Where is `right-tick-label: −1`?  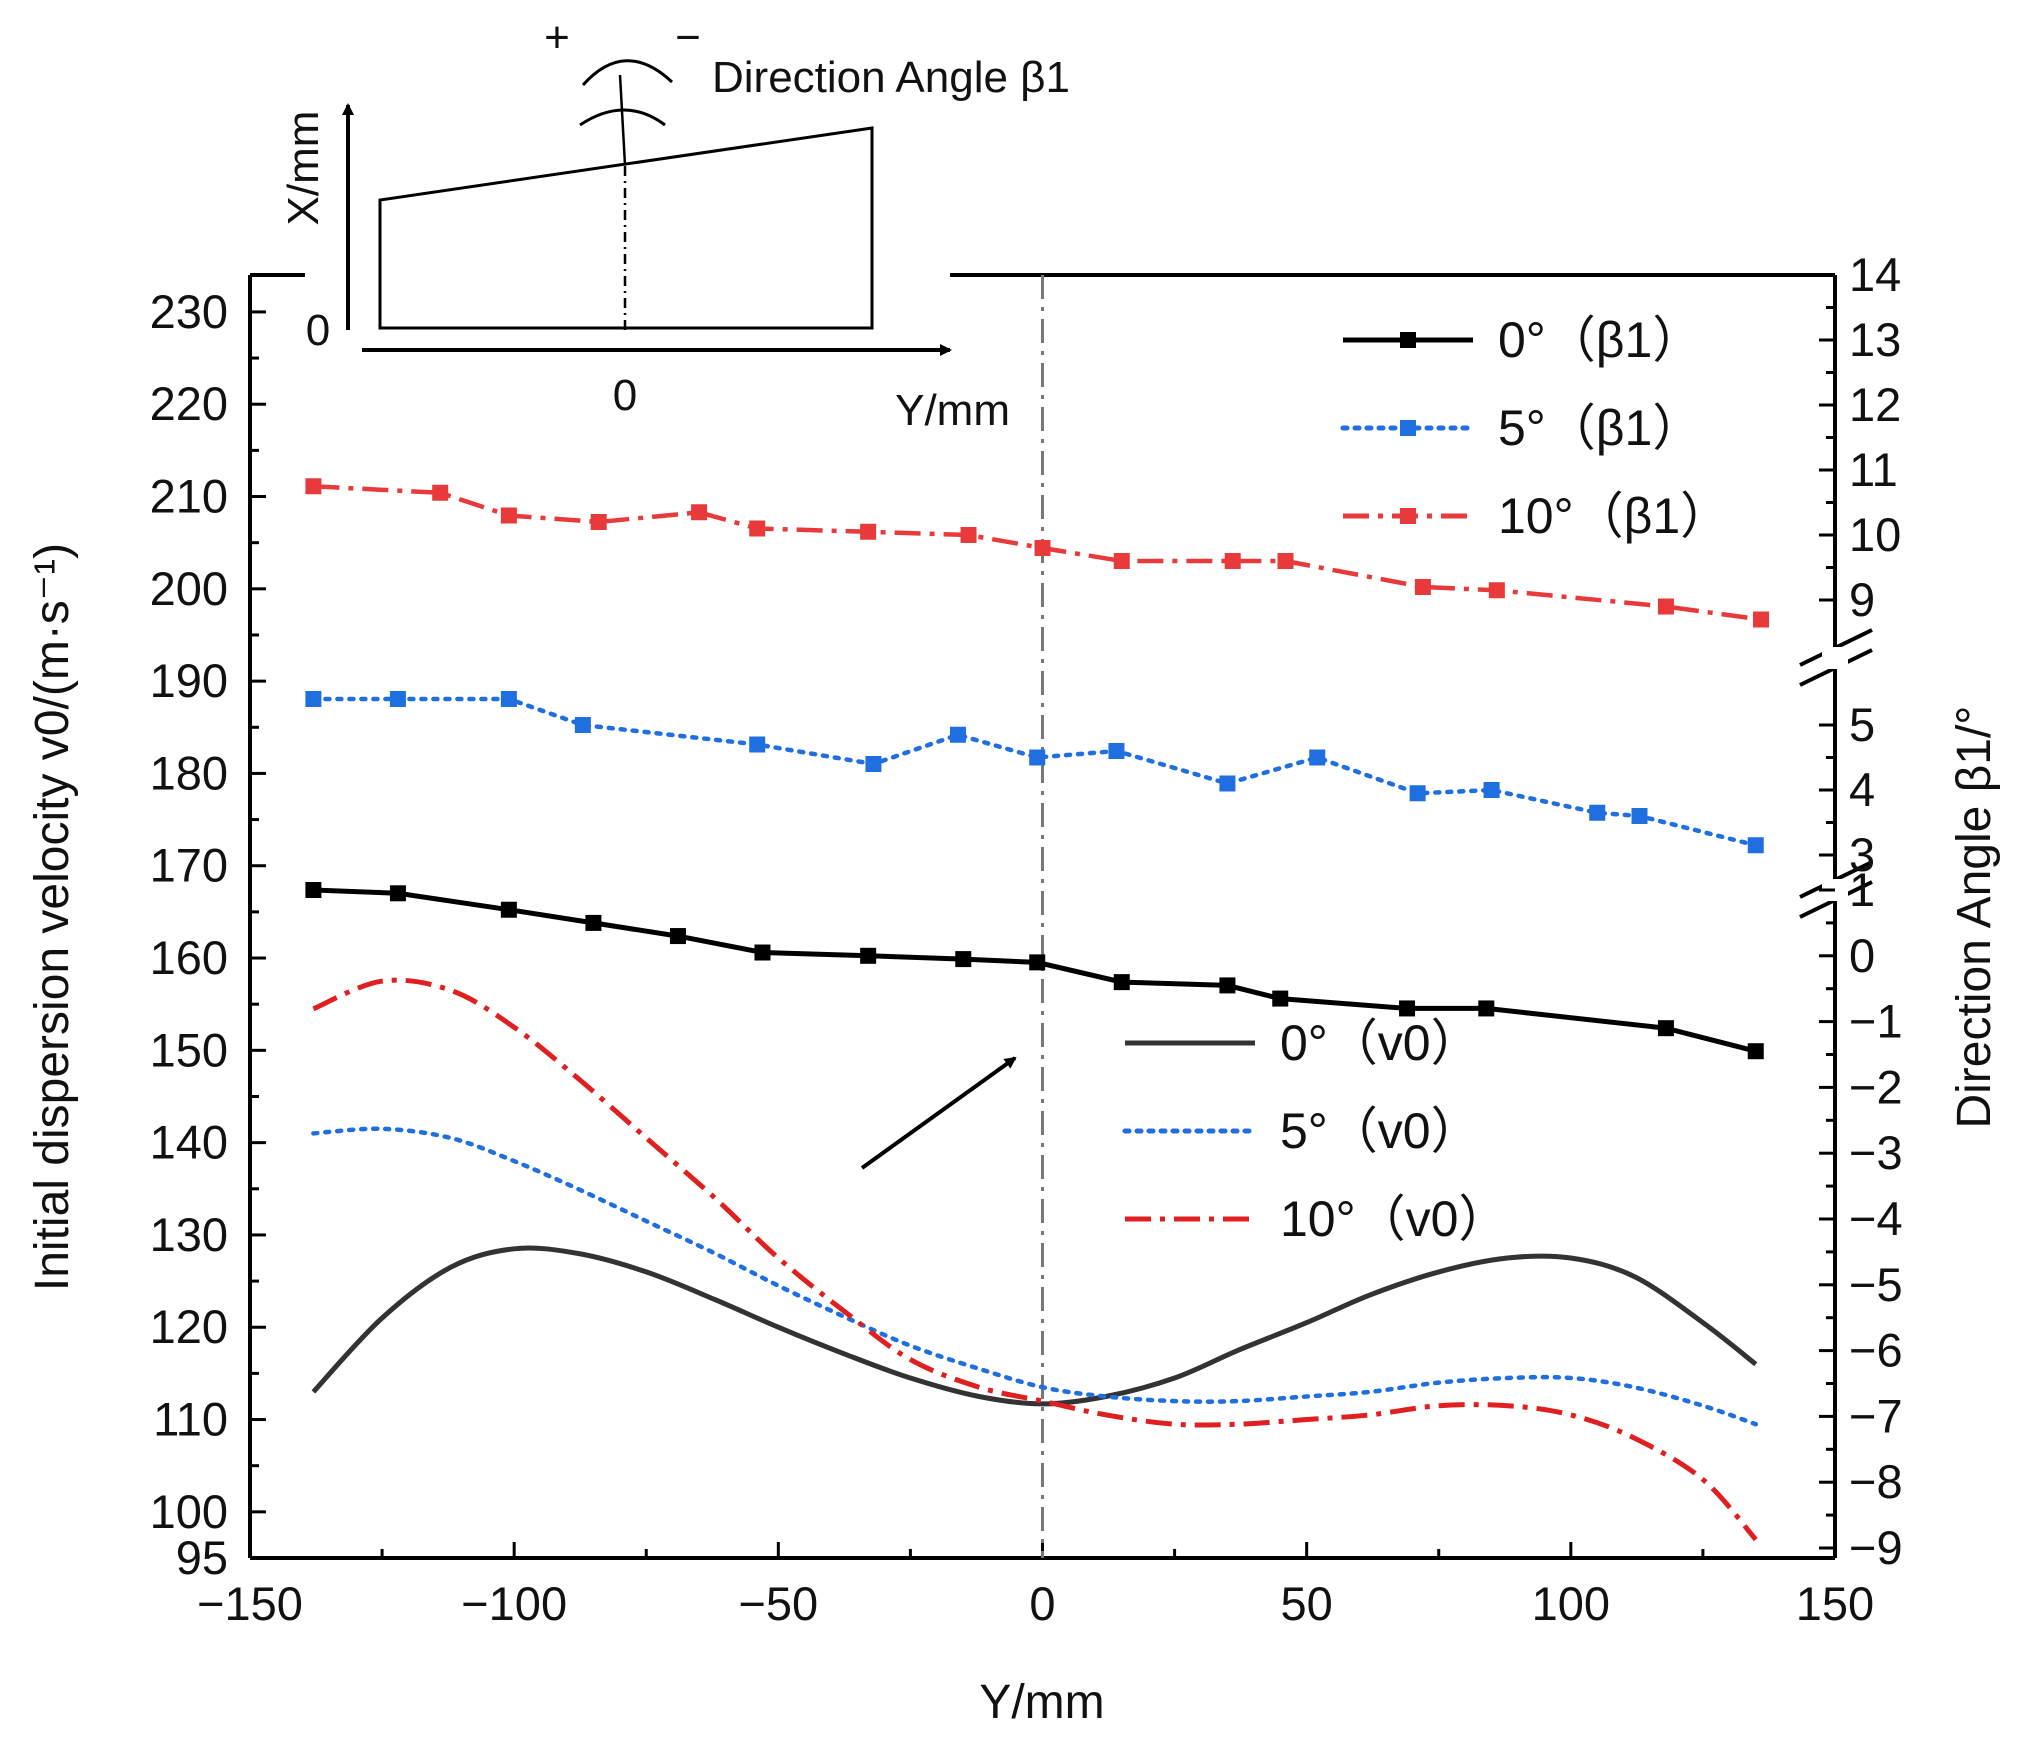 right-tick-label: −1 is located at coordinates (1876, 1021).